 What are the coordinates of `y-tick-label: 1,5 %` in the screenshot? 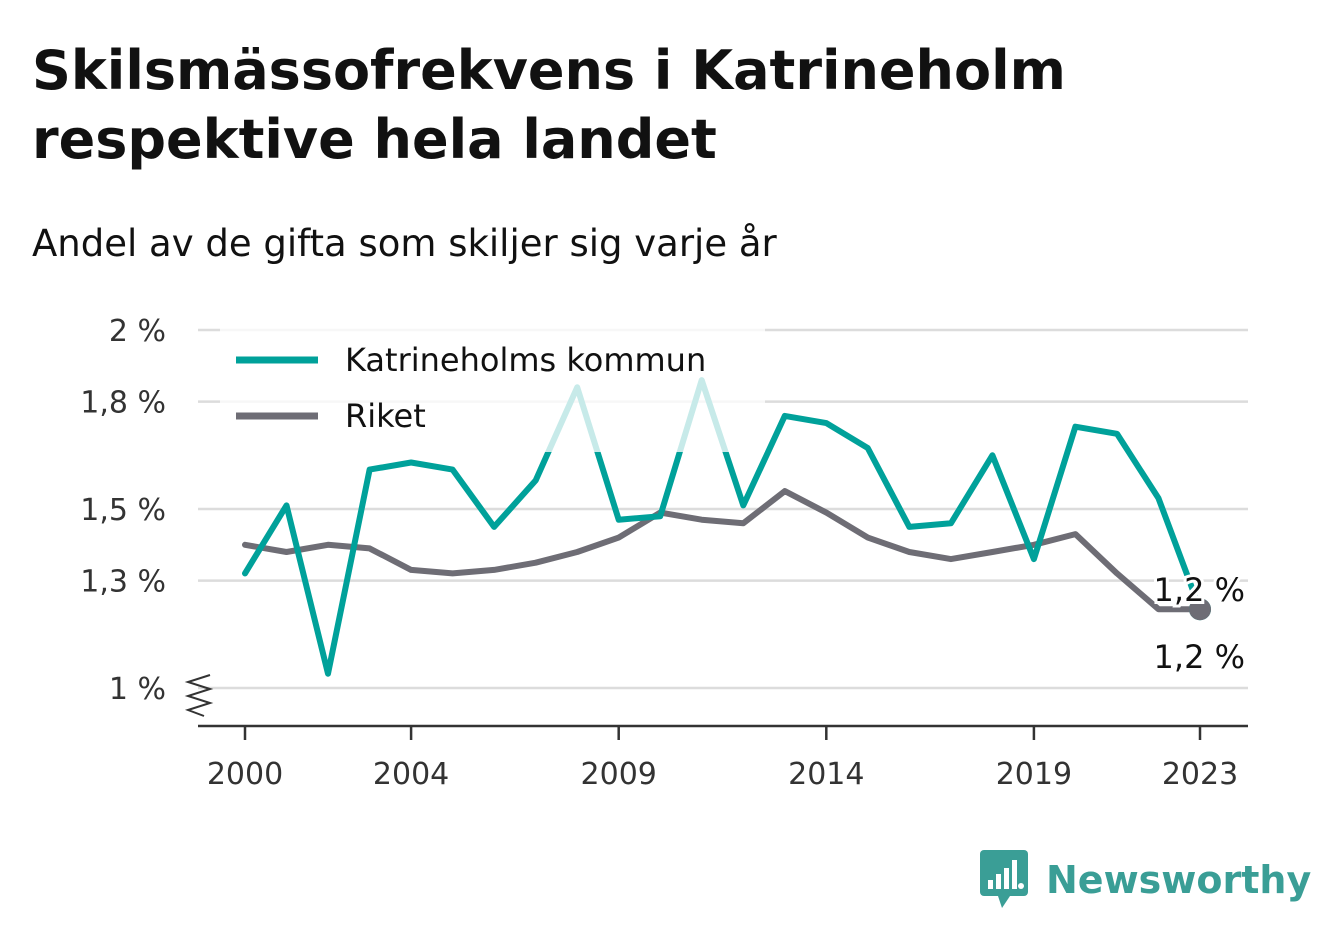 It's located at (123, 510).